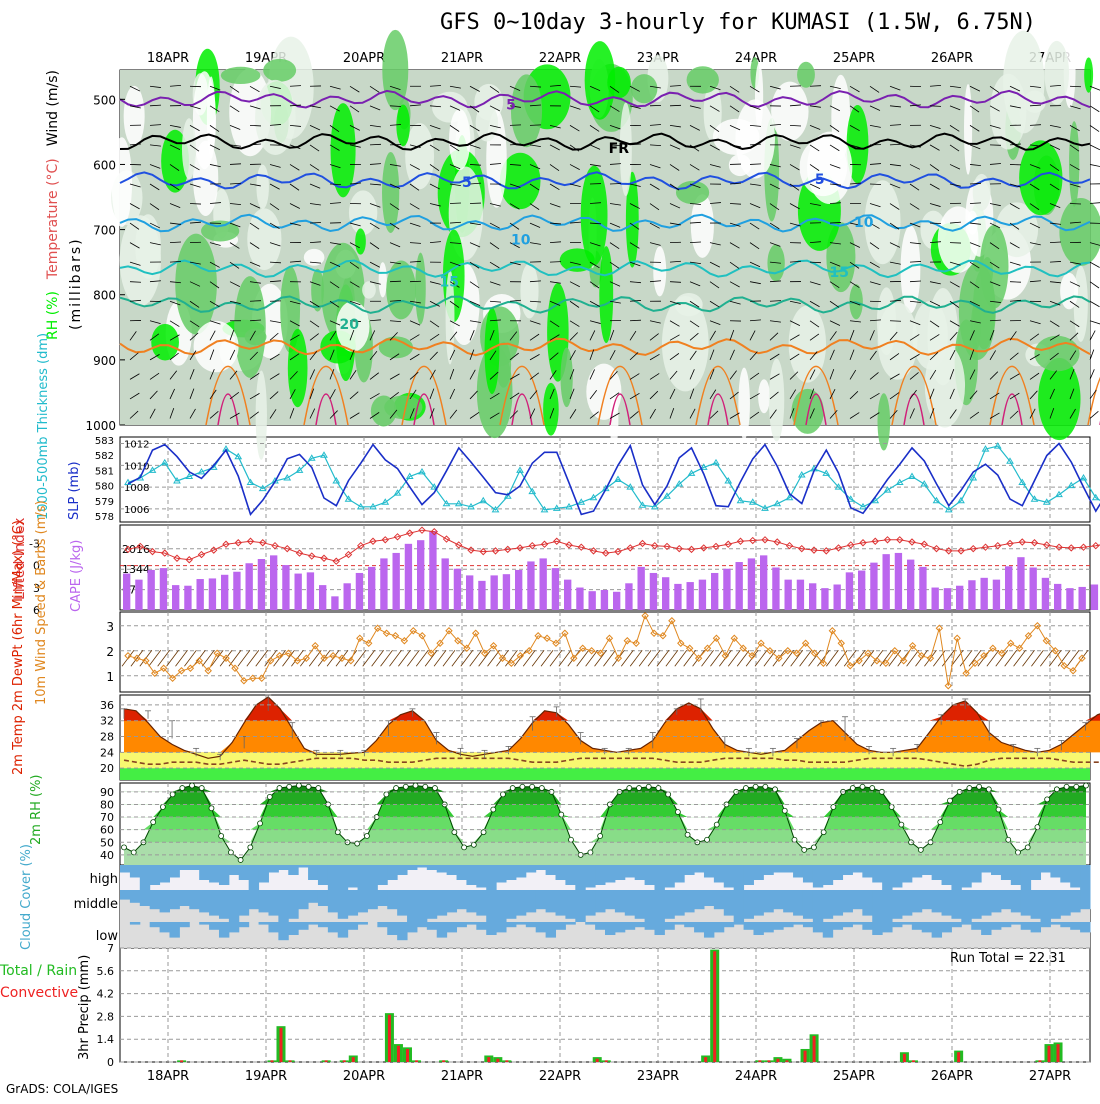  Describe the element at coordinates (62, 1089) in the screenshot. I see `credit-label: GrADS: COLA/IGES` at that location.